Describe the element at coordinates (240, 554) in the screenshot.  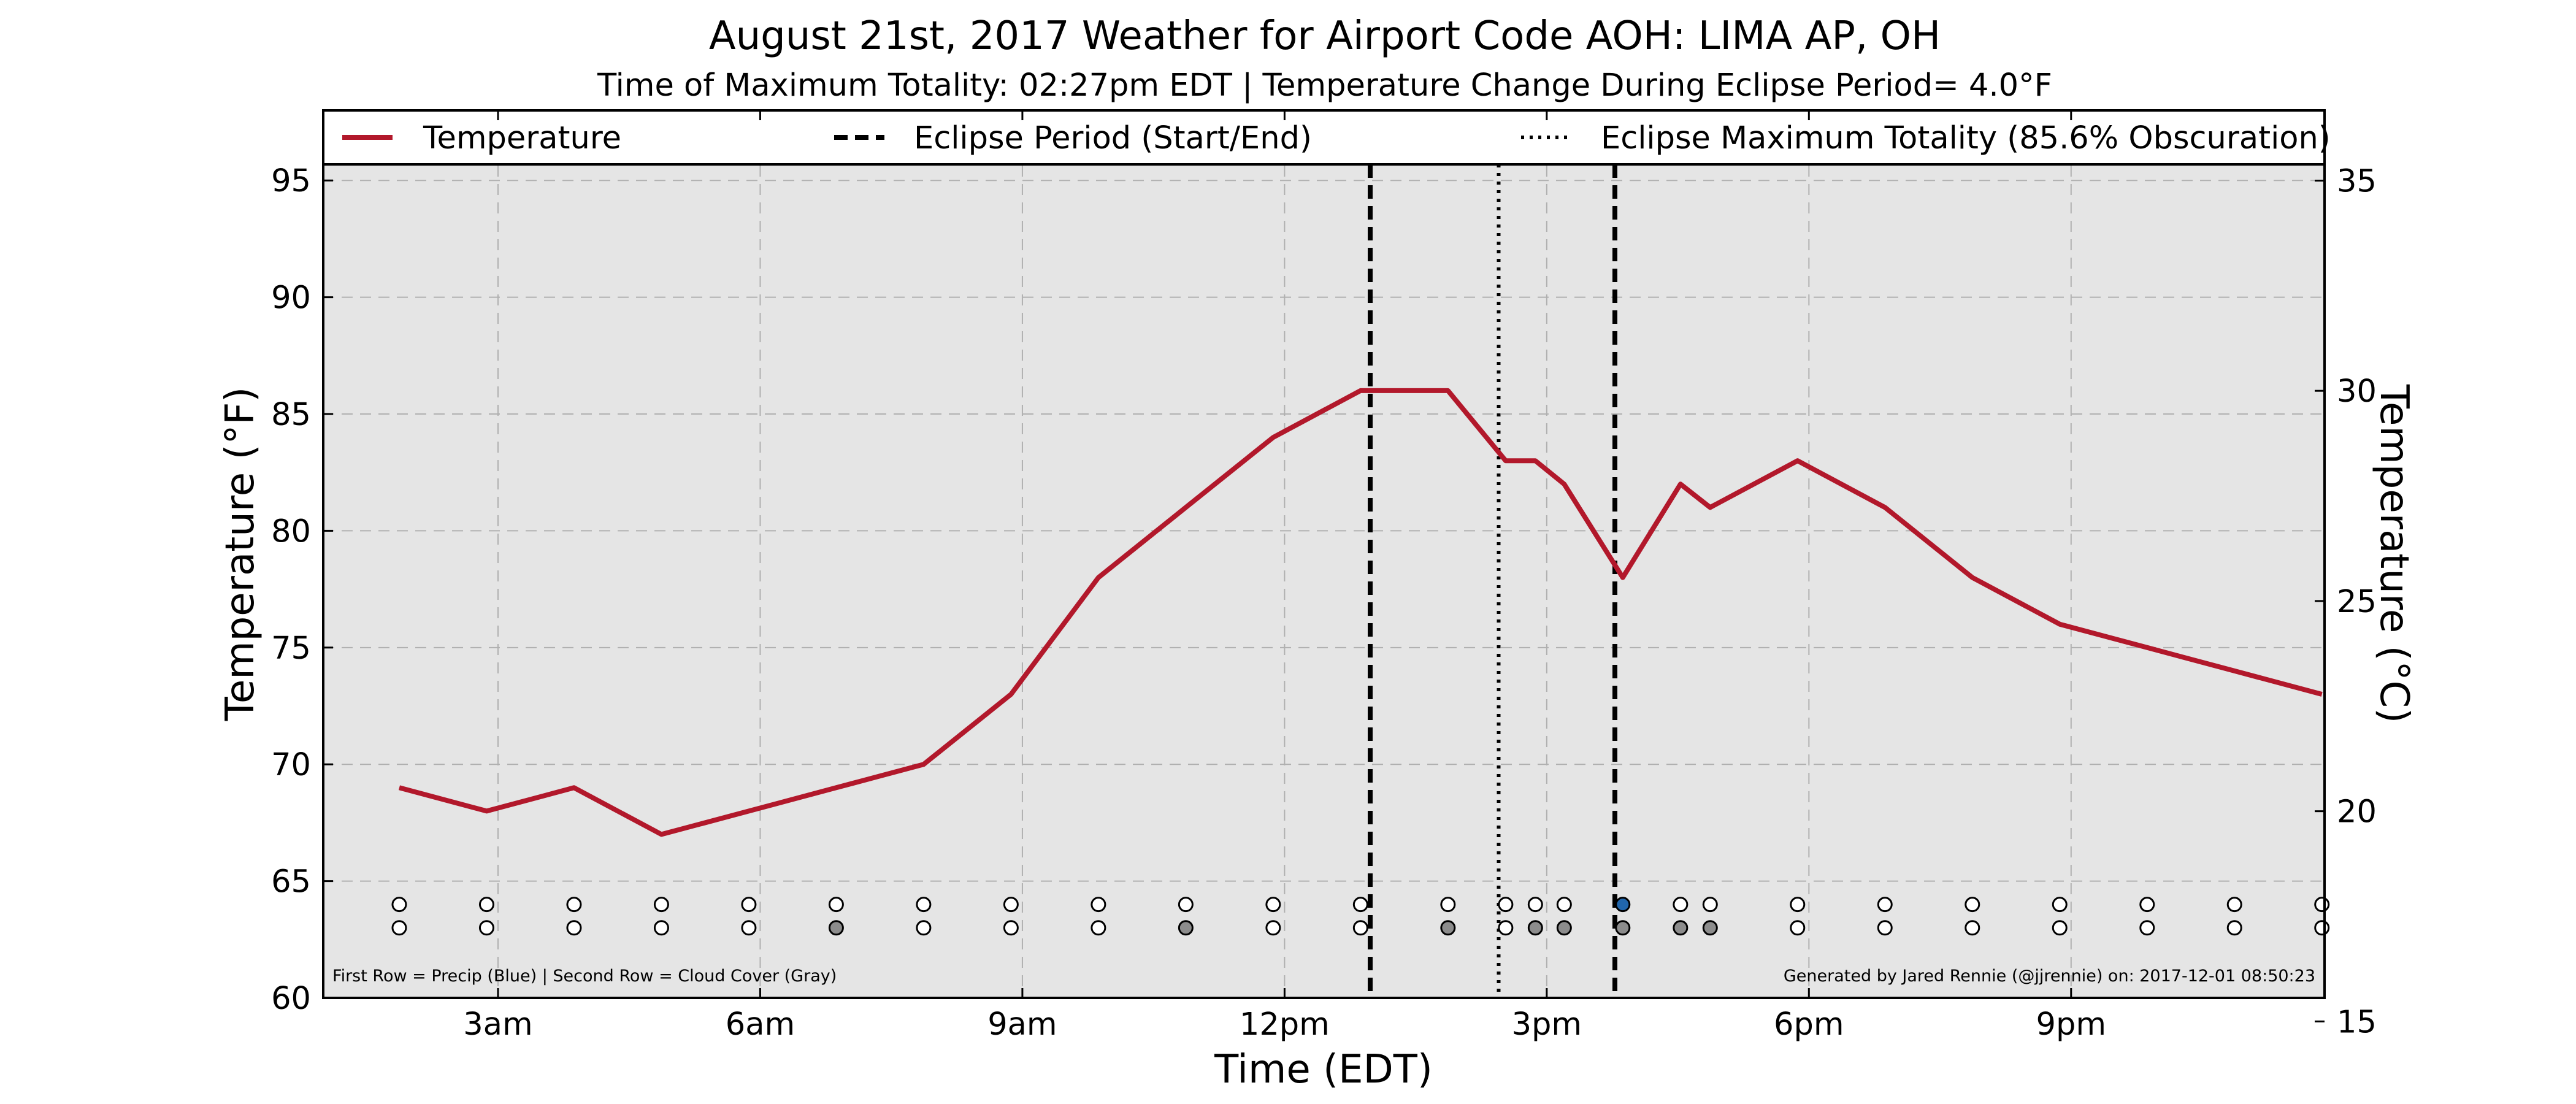
I see `y-axis-label: Temperature (°F)` at that location.